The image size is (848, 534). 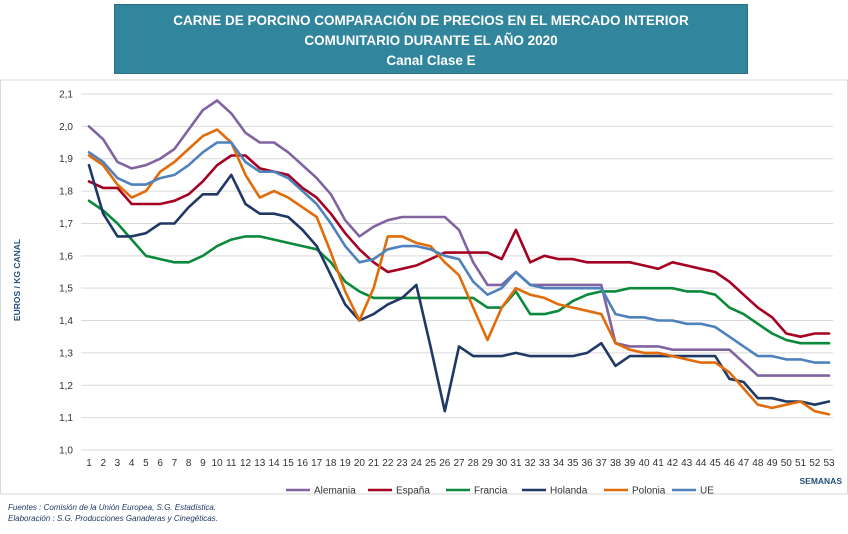 I want to click on x-tick-label: 18, so click(x=331, y=463).